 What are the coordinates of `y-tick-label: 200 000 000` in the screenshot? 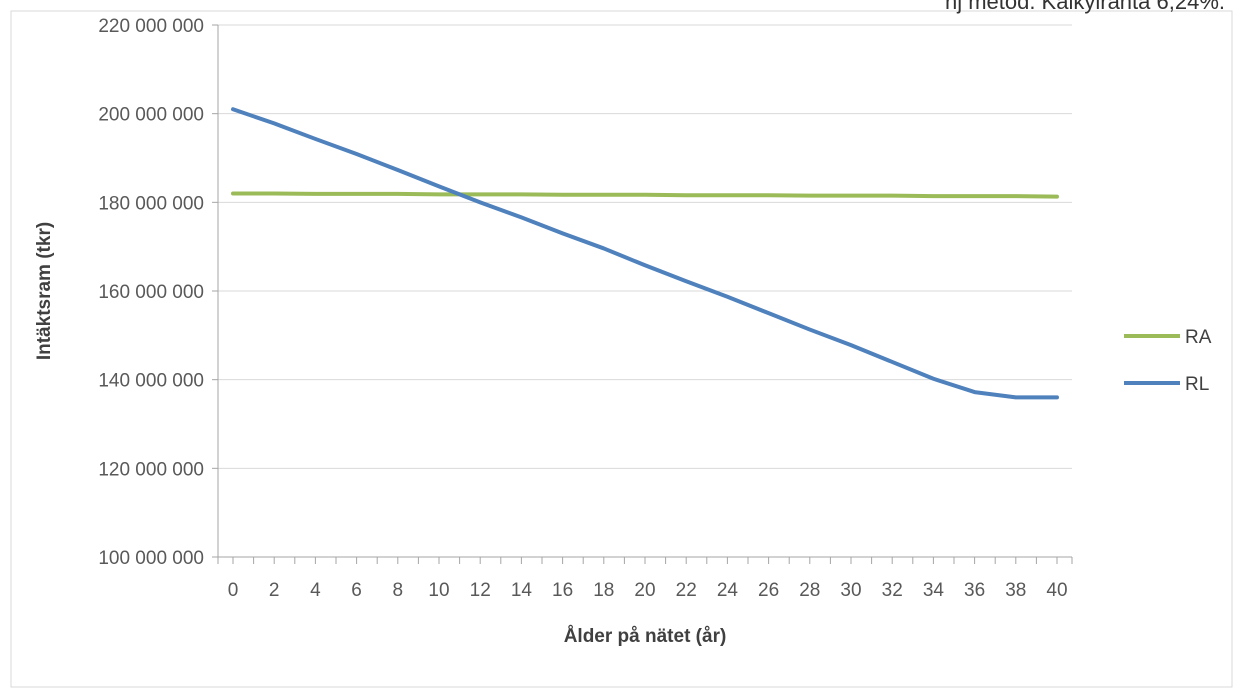 It's located at (151, 115).